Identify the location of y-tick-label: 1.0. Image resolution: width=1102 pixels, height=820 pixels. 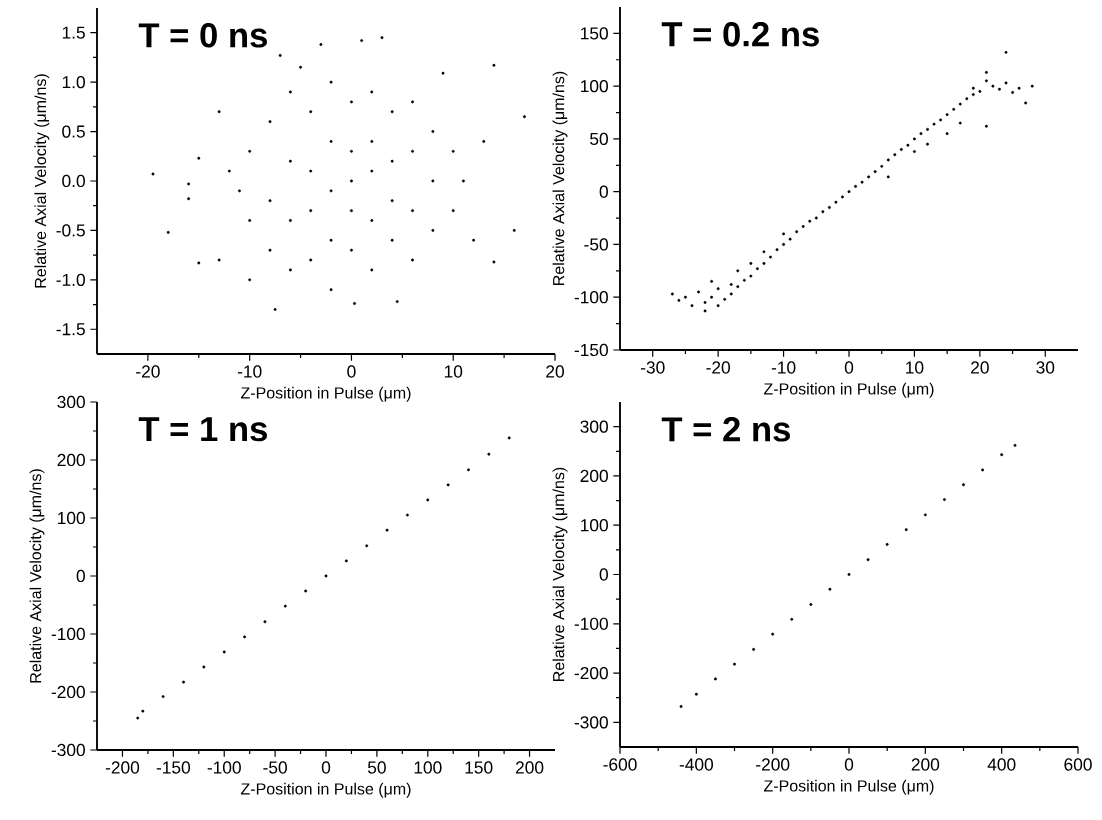
(73, 82).